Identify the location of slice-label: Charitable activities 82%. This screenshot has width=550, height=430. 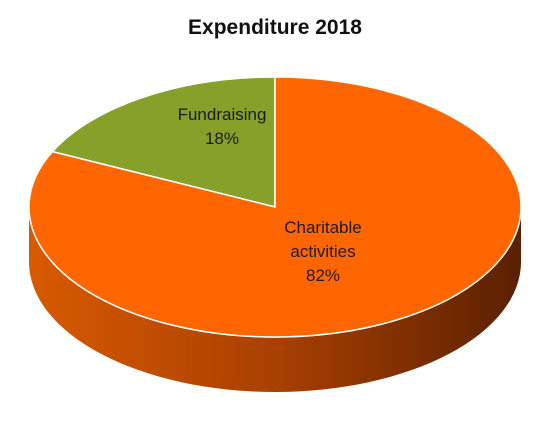
(323, 252).